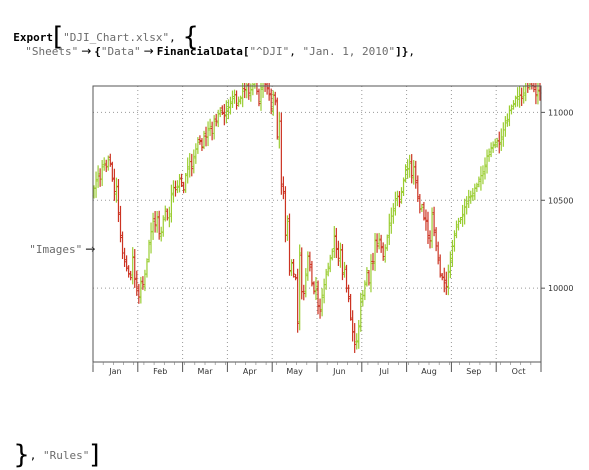  I want to click on financial-function-name: FinancialData, so click(199, 51).